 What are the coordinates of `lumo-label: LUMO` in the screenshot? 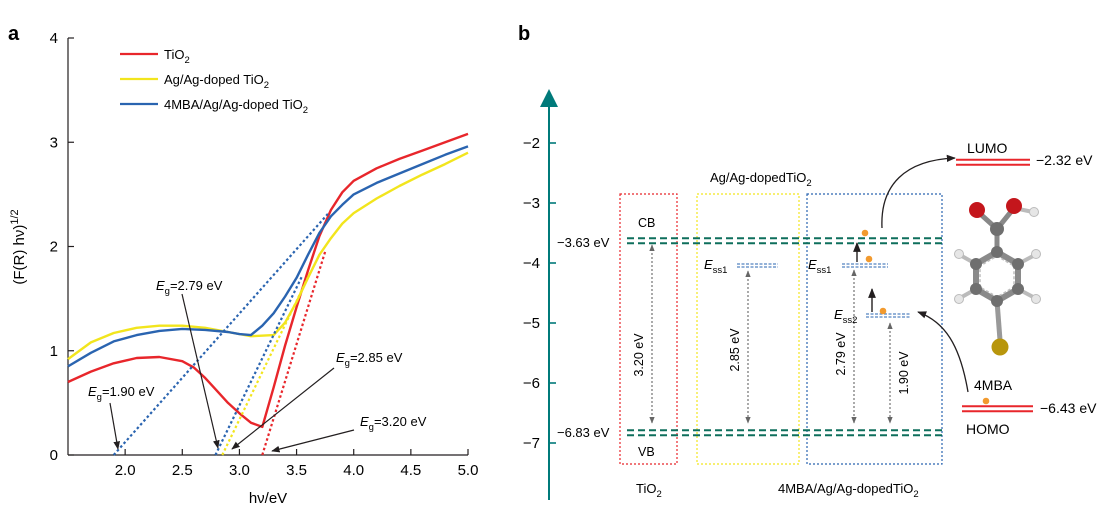 It's located at (987, 148).